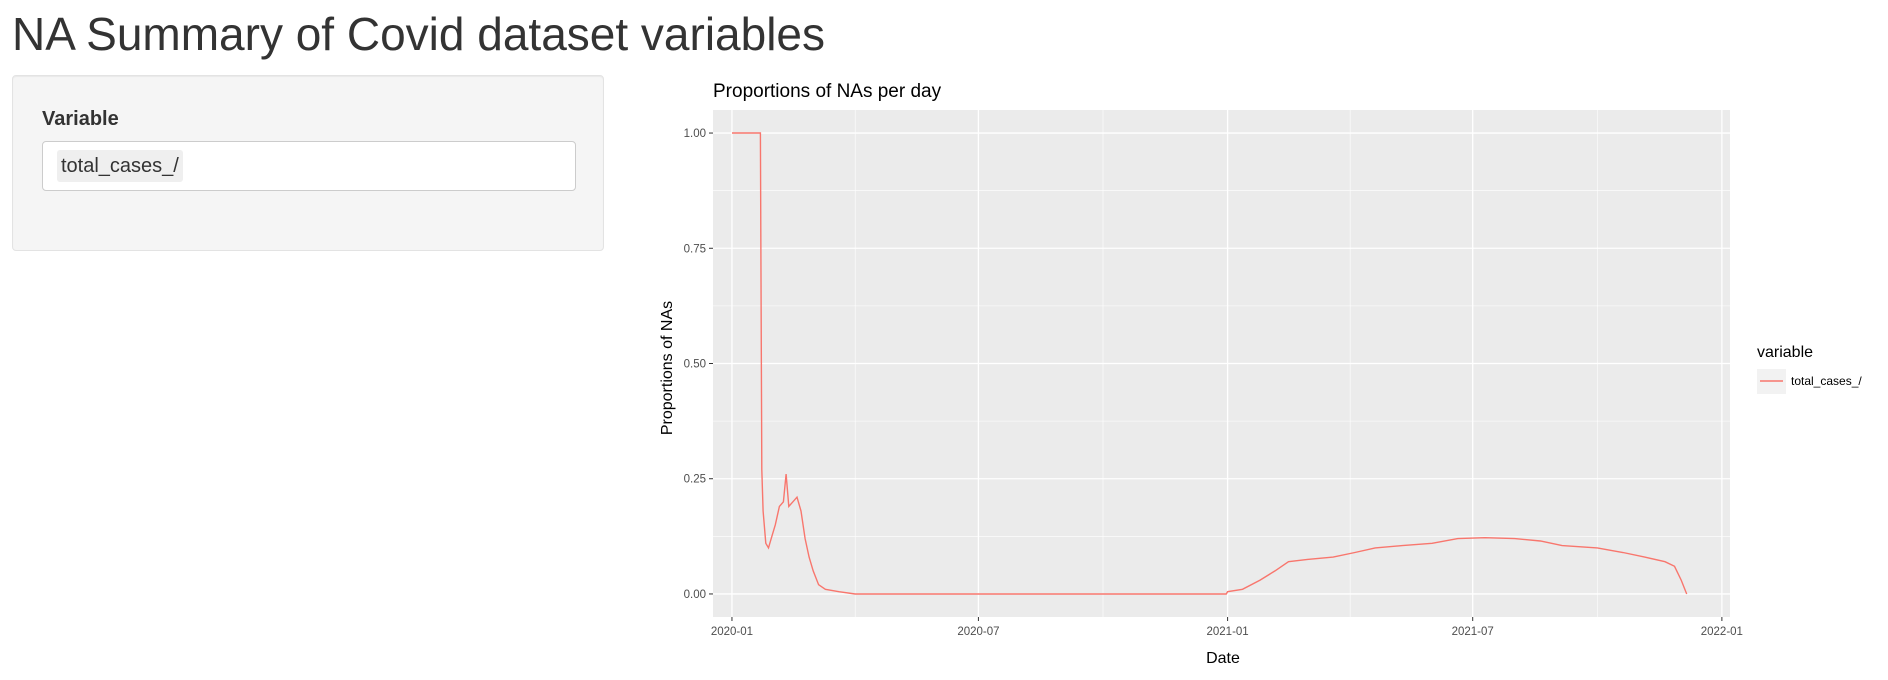 Image resolution: width=1888 pixels, height=680 pixels. I want to click on y-tick-label: 0.25, so click(695, 480).